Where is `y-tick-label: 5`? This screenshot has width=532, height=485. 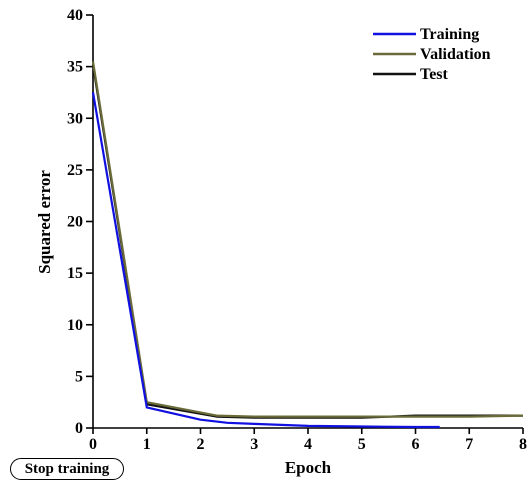
y-tick-label: 5 is located at coordinates (79, 376).